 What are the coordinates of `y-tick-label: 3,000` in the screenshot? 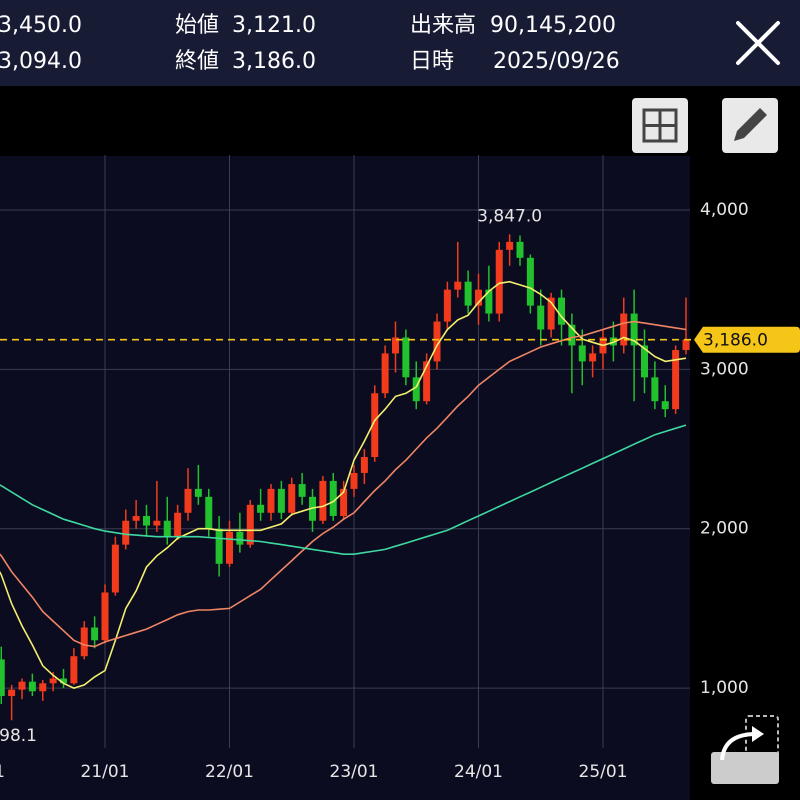 It's located at (724, 369).